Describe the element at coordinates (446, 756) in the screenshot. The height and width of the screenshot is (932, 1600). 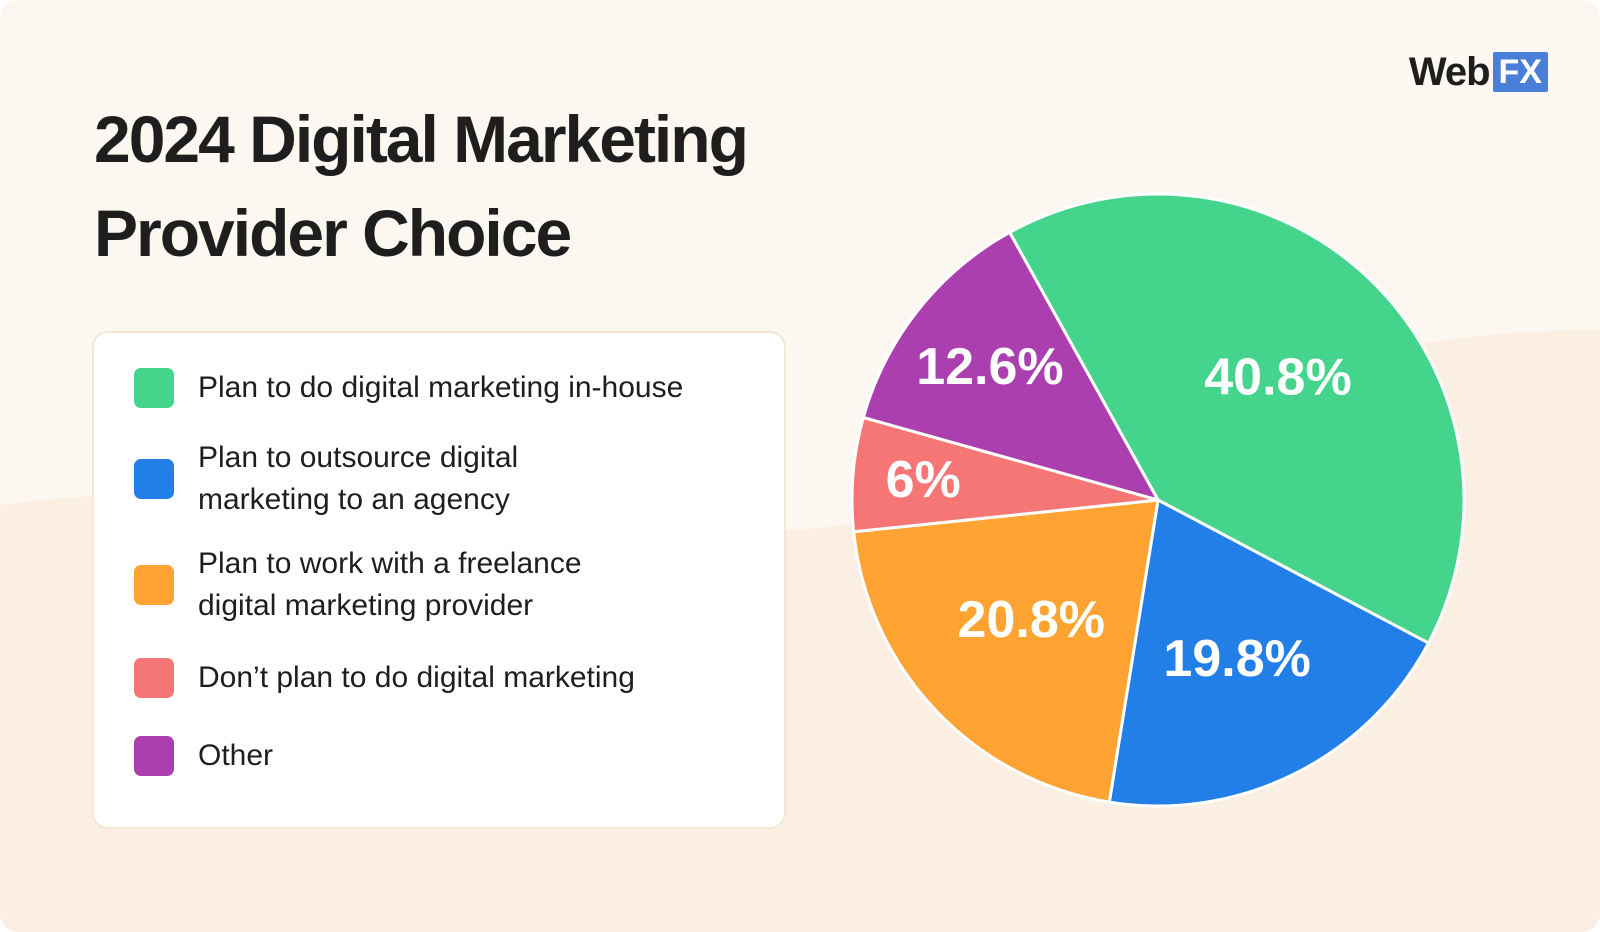
I see `legend-item-other: Other` at that location.